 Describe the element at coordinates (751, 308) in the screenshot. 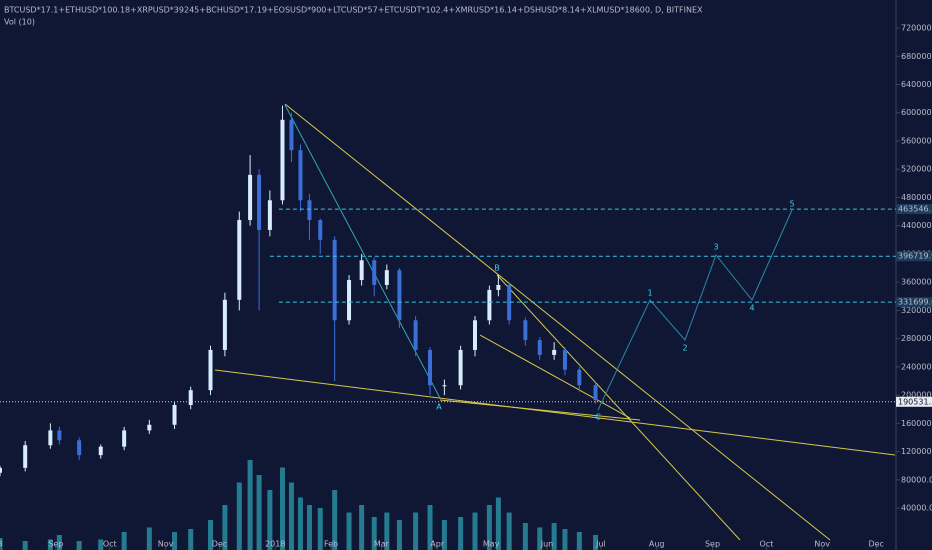

I see `wave-label: 4` at that location.